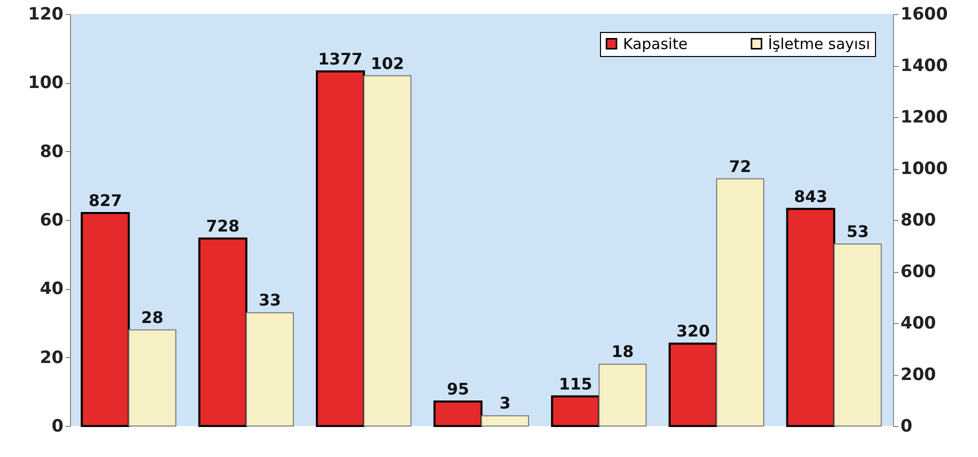 The height and width of the screenshot is (457, 978). What do you see at coordinates (811, 196) in the screenshot?
I see `data-label: 843` at bounding box center [811, 196].